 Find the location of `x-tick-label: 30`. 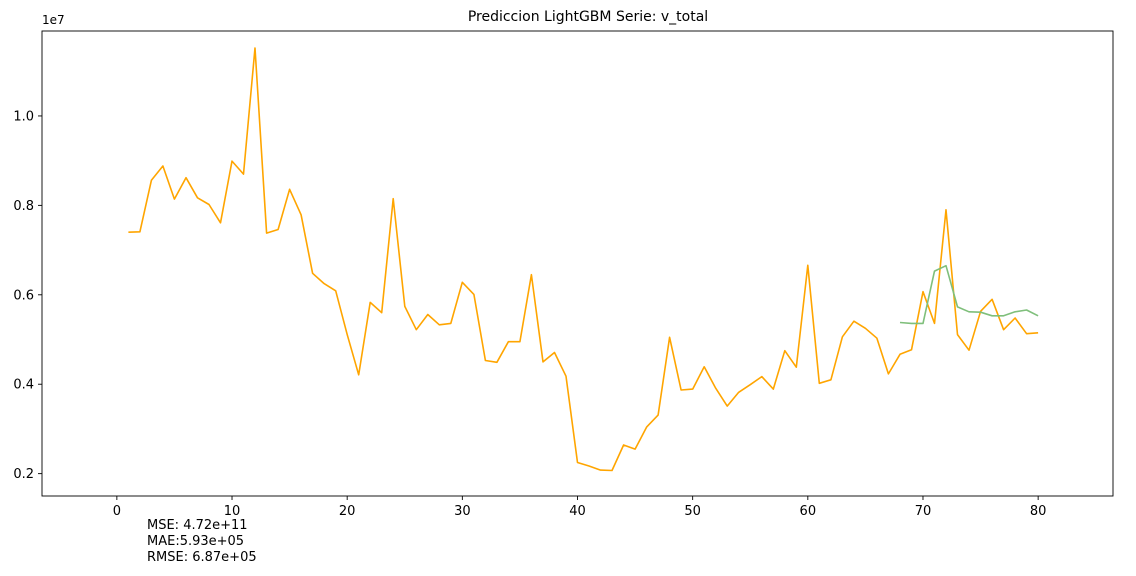

x-tick-label: 30 is located at coordinates (462, 511).